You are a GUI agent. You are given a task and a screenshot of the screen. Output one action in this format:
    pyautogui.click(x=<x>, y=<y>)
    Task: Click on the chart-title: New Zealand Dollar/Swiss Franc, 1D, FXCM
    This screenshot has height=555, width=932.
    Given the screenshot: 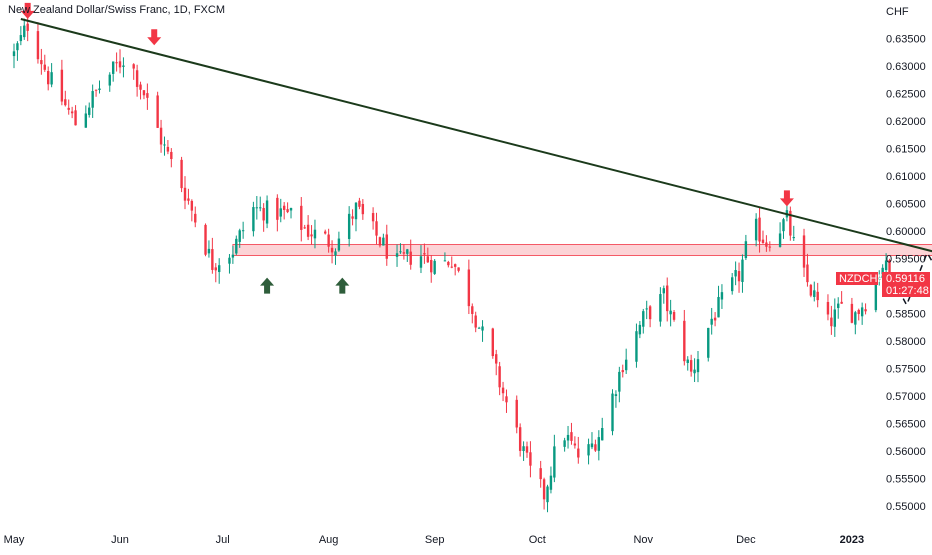 What is the action you would take?
    pyautogui.click(x=117, y=10)
    